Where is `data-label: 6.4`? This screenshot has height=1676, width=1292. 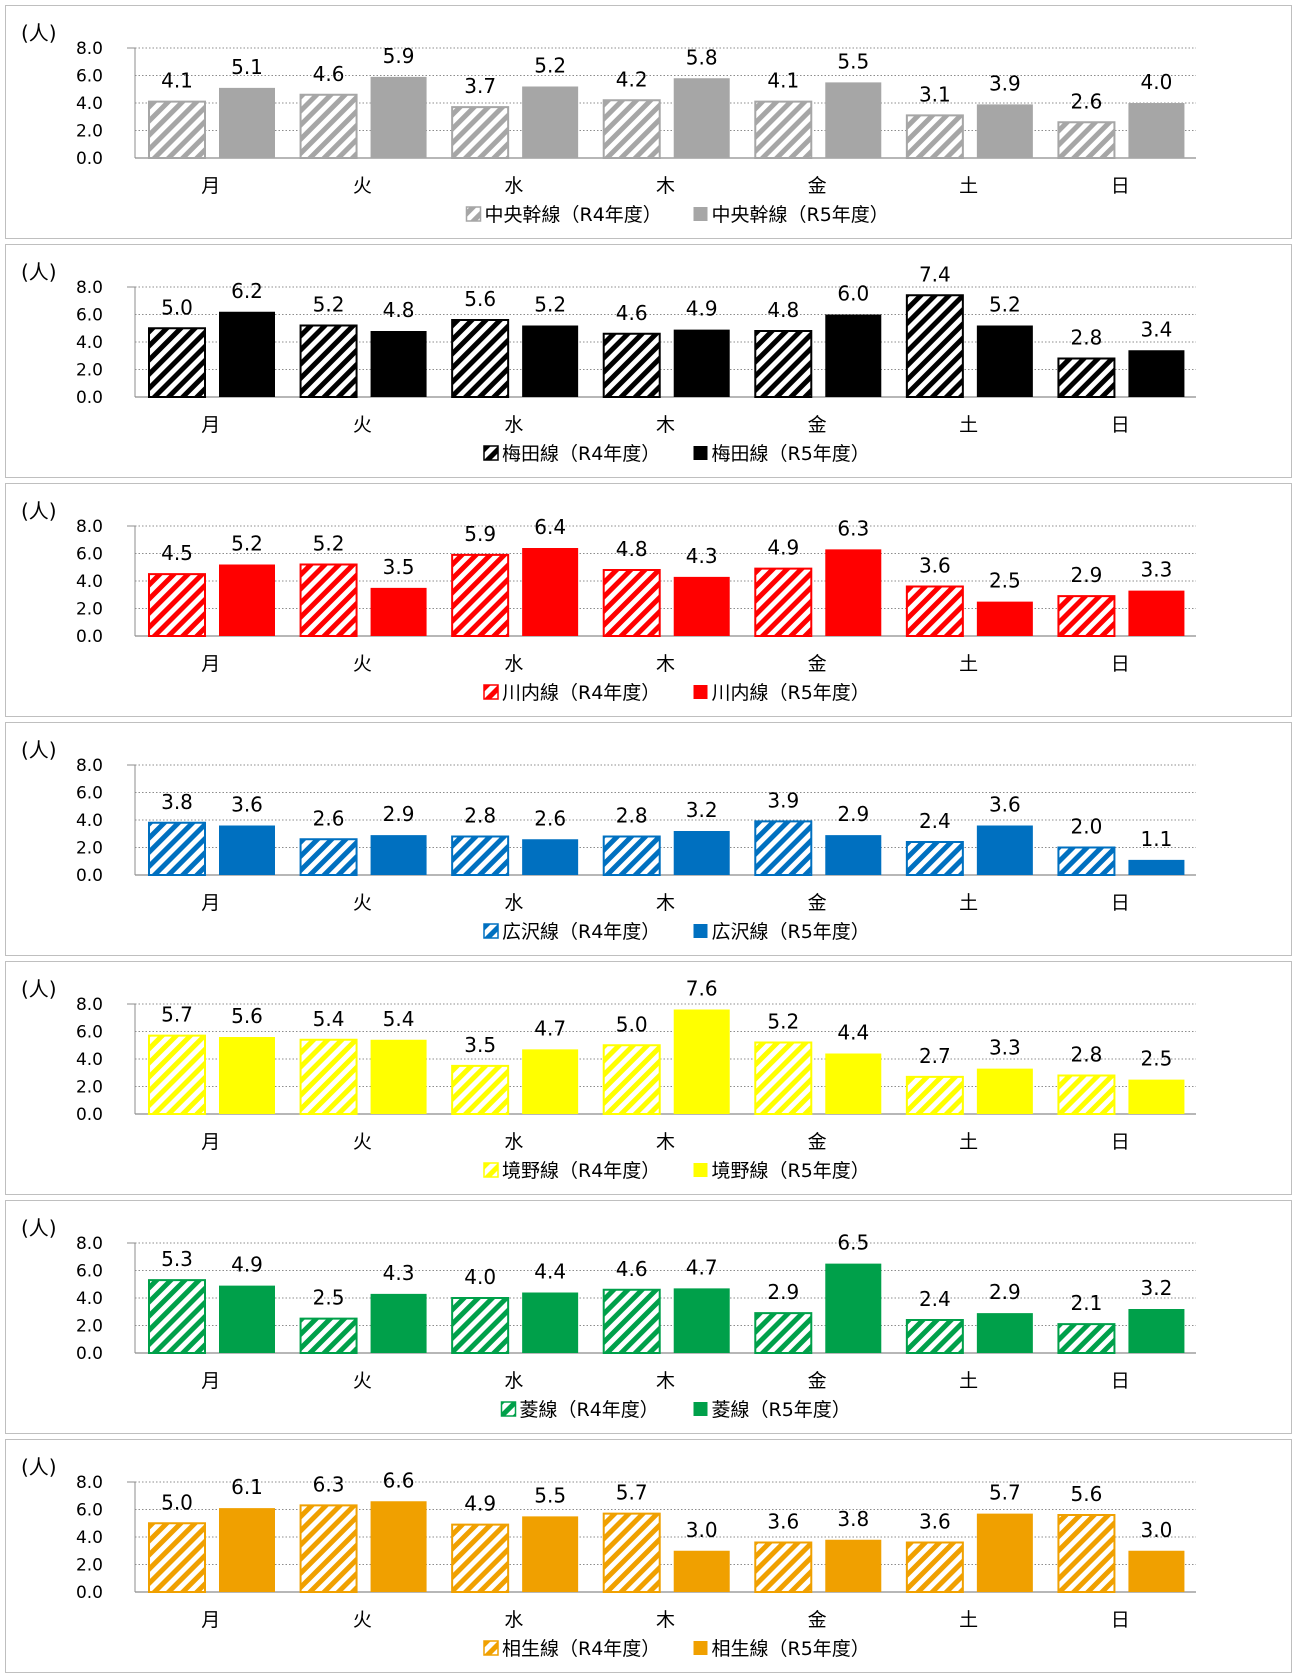 data-label: 6.4 is located at coordinates (550, 527).